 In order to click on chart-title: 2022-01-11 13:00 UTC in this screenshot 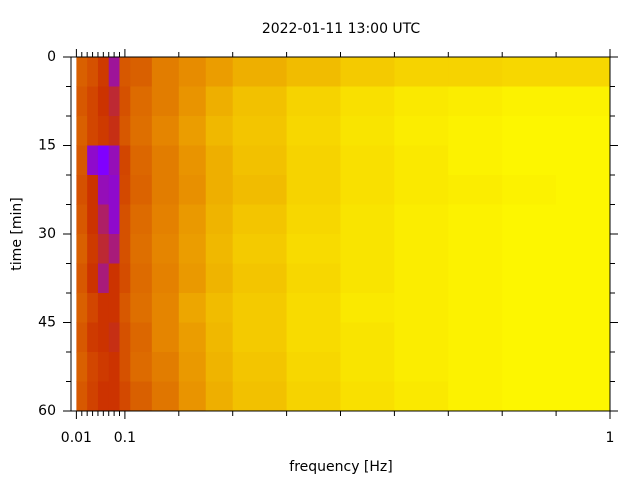, I will do `click(341, 29)`.